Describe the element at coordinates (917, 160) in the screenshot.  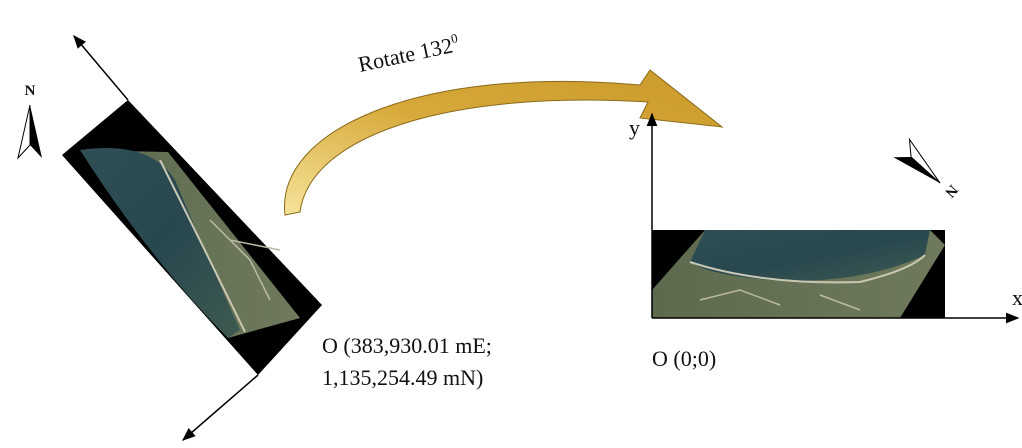
I see `compass-right` at that location.